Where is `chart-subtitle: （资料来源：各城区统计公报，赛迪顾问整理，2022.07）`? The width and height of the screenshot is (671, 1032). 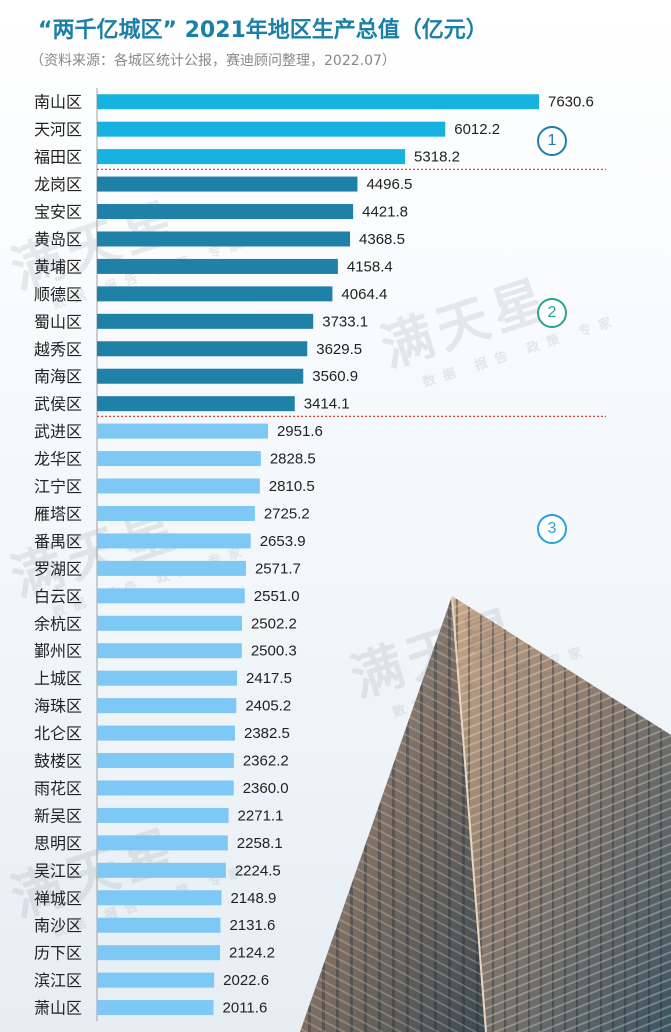
chart-subtitle: （资料来源：各城区统计公报，赛迪顾问整理，2022.07） is located at coordinates (213, 61).